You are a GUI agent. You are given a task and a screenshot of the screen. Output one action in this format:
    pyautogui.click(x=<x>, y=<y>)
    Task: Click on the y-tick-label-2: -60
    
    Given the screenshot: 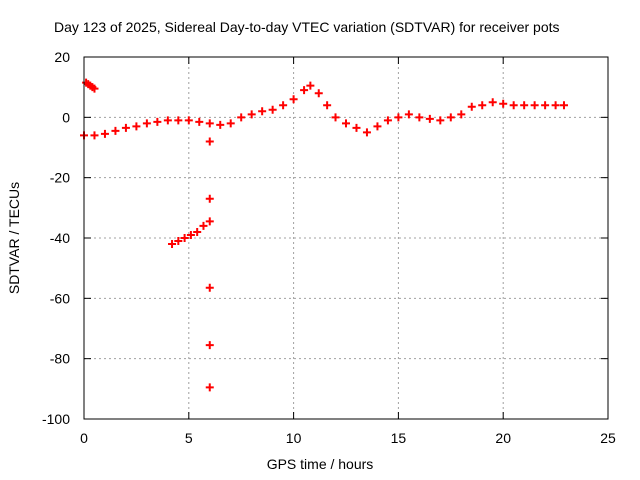 What is the action you would take?
    pyautogui.click(x=60, y=298)
    